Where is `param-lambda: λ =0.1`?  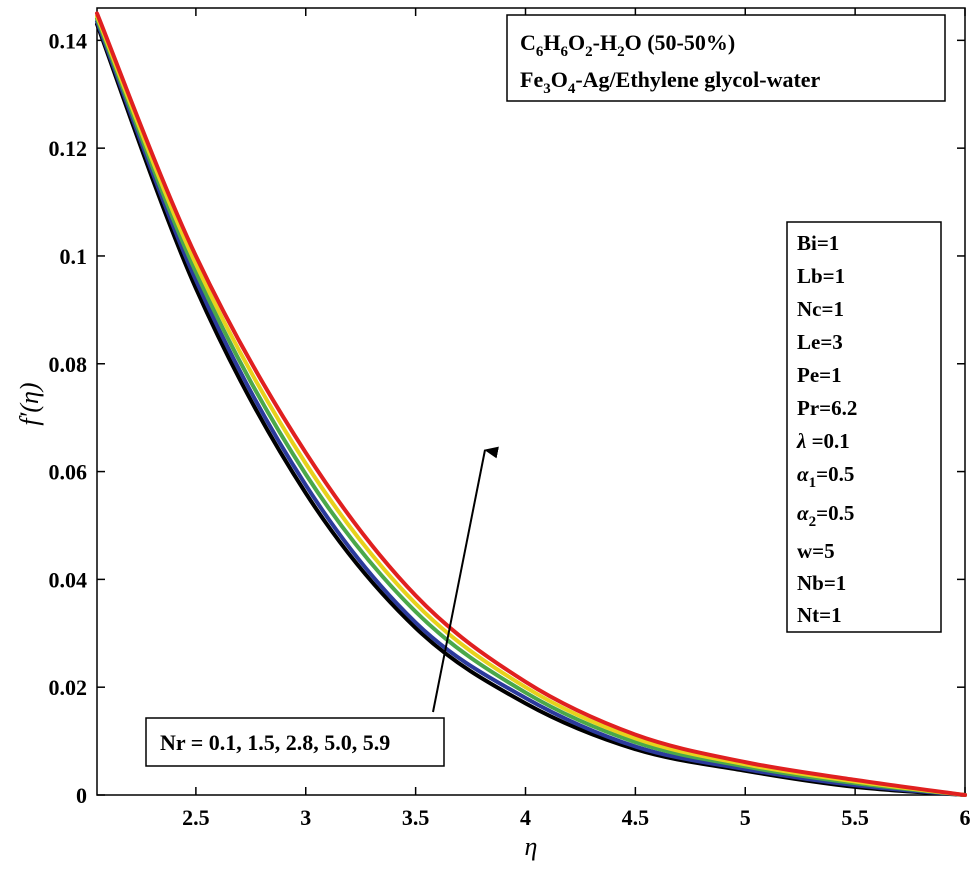 param-lambda: λ =0.1 is located at coordinates (823, 441).